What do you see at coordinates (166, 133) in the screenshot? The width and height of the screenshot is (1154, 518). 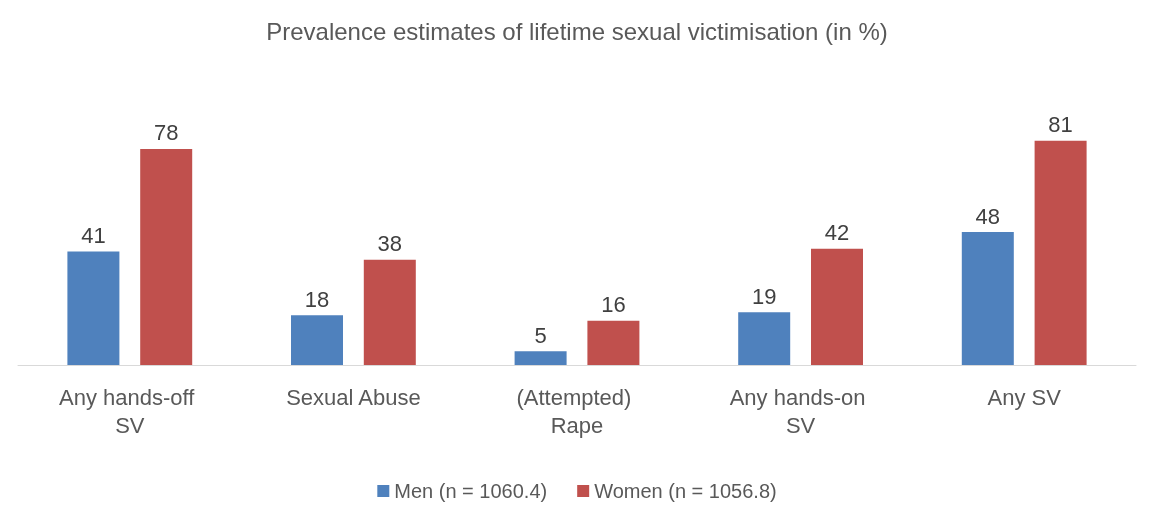 I see `data-label: 78` at bounding box center [166, 133].